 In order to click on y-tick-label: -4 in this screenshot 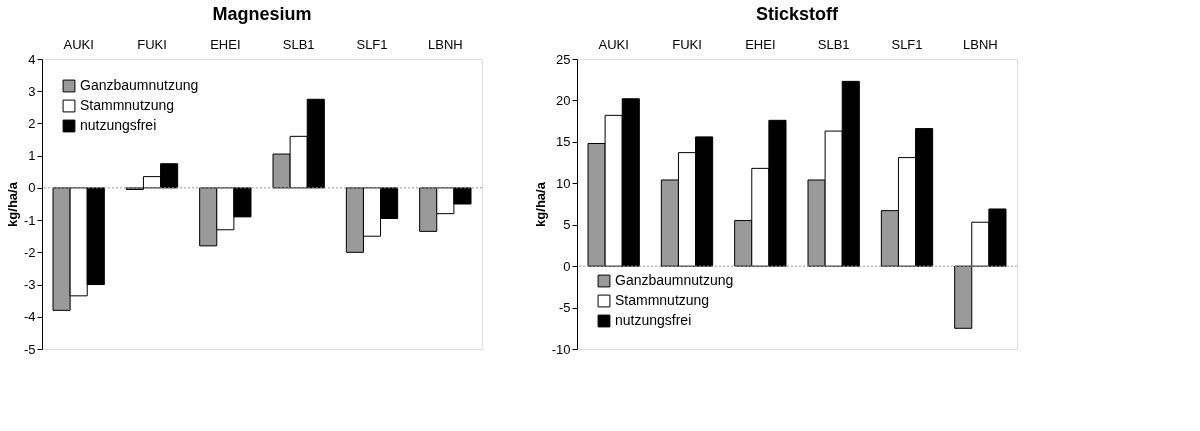, I will do `click(29, 317)`.